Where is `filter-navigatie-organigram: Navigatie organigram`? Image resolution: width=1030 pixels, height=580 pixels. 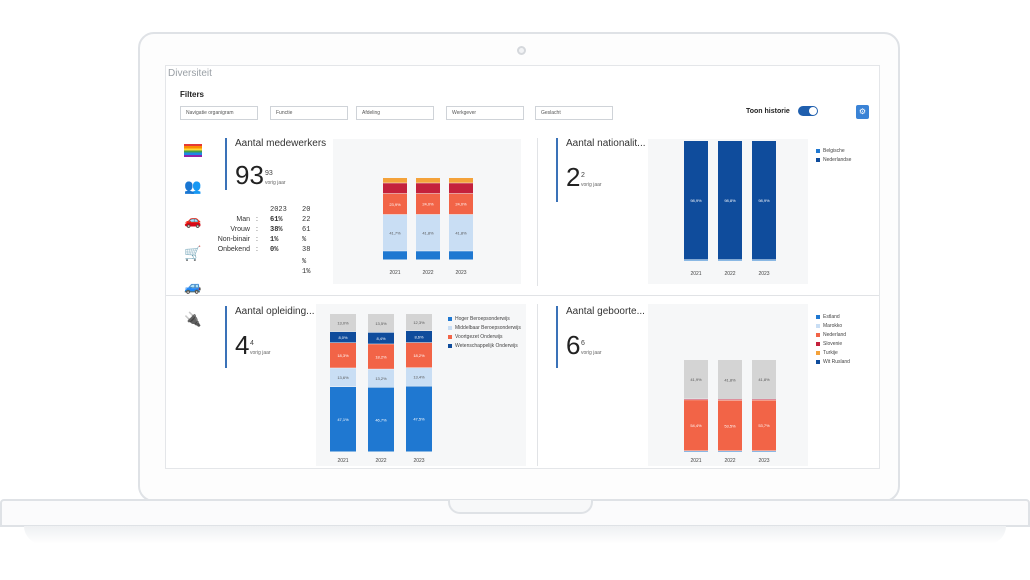
filter-navigatie-organigram: Navigatie organigram is located at coordinates (219, 113).